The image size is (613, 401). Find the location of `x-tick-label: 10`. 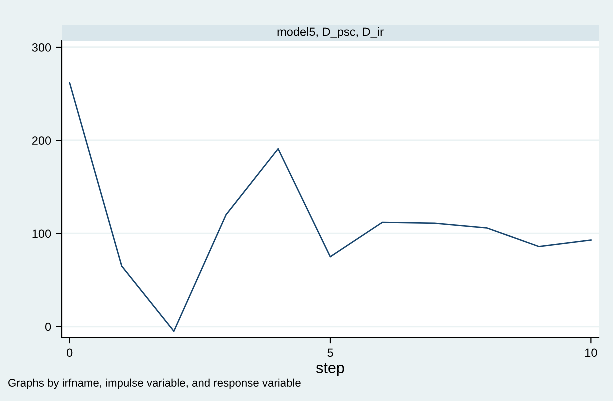

x-tick-label: 10 is located at coordinates (592, 353).